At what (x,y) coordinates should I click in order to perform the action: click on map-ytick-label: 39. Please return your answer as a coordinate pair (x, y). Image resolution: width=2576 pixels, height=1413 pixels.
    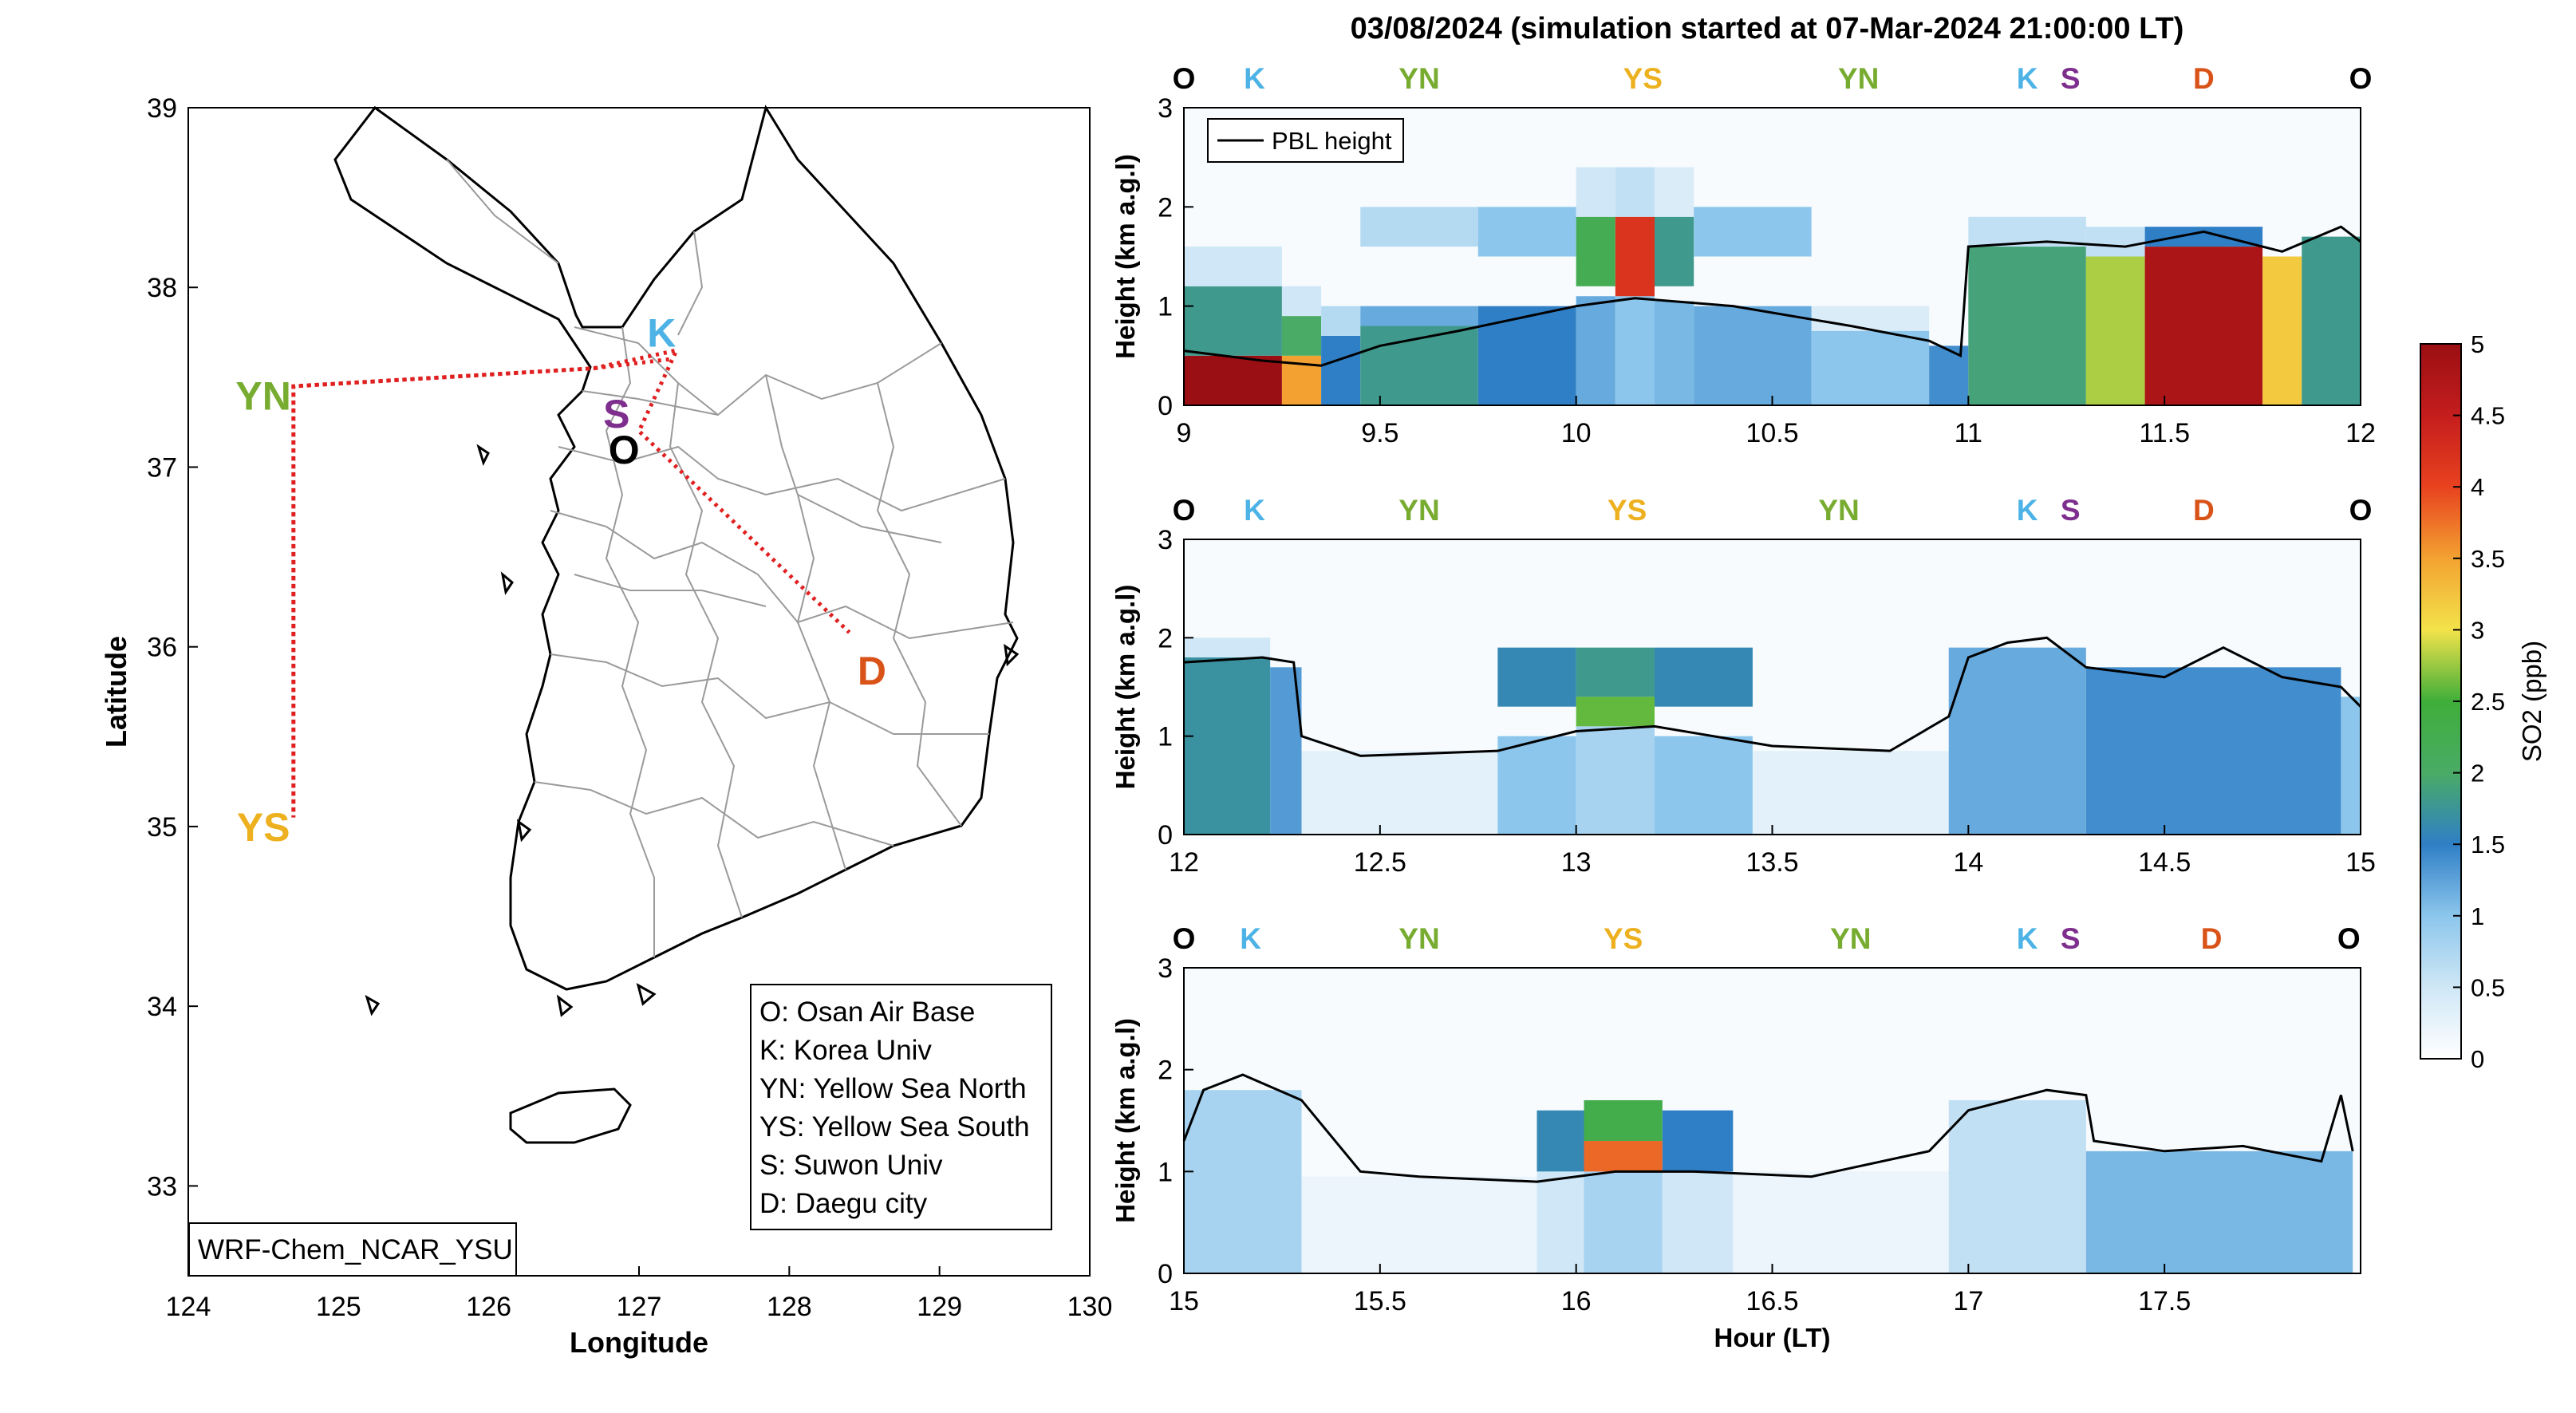
    Looking at the image, I should click on (162, 108).